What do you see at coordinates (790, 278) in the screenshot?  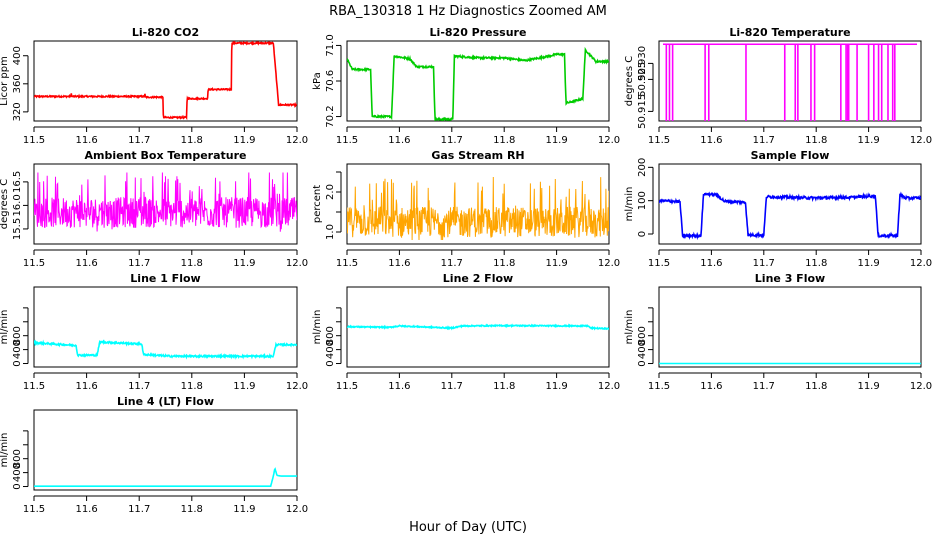 I see `line-3-flow-title: Line 3 Flow` at bounding box center [790, 278].